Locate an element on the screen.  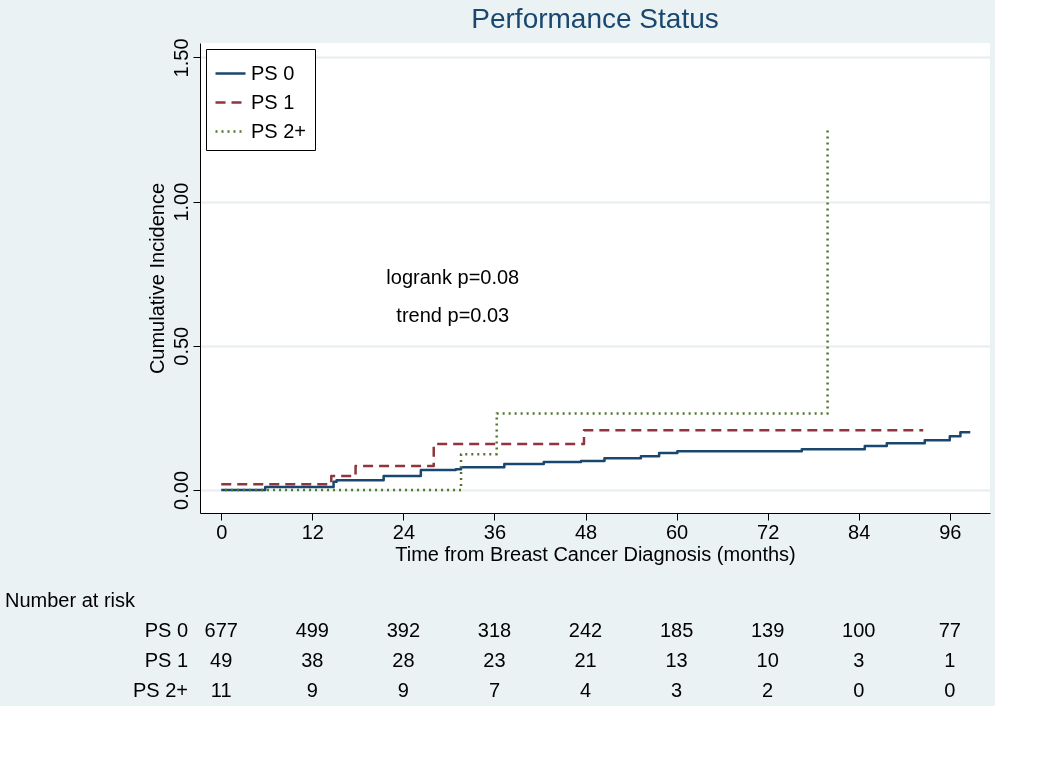
text: 38 is located at coordinates (312, 660).